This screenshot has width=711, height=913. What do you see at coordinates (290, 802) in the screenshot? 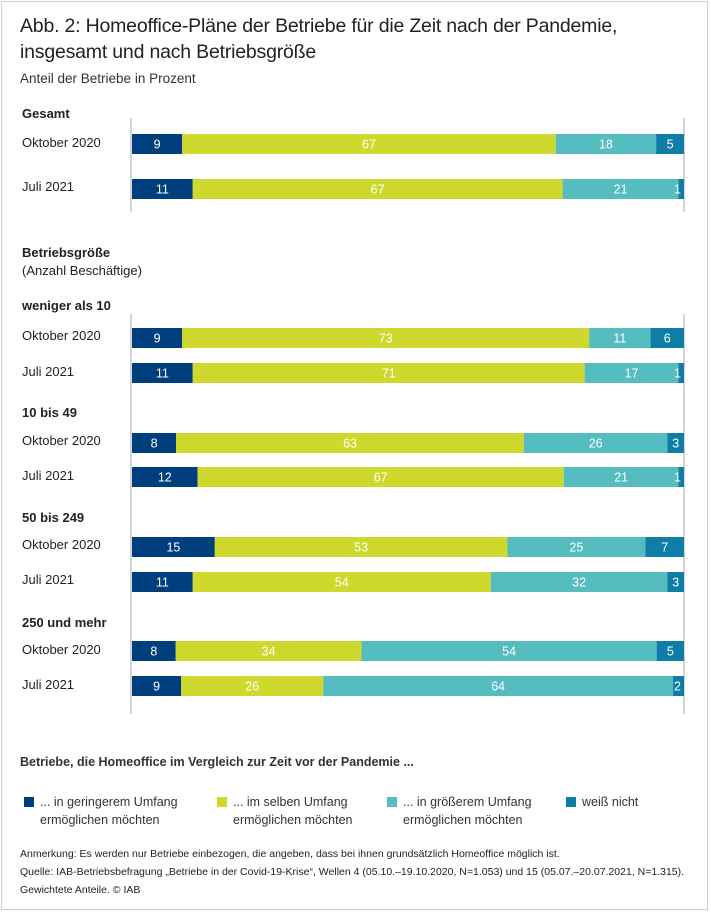
I see `legend-text: ... im selben Umfang` at bounding box center [290, 802].